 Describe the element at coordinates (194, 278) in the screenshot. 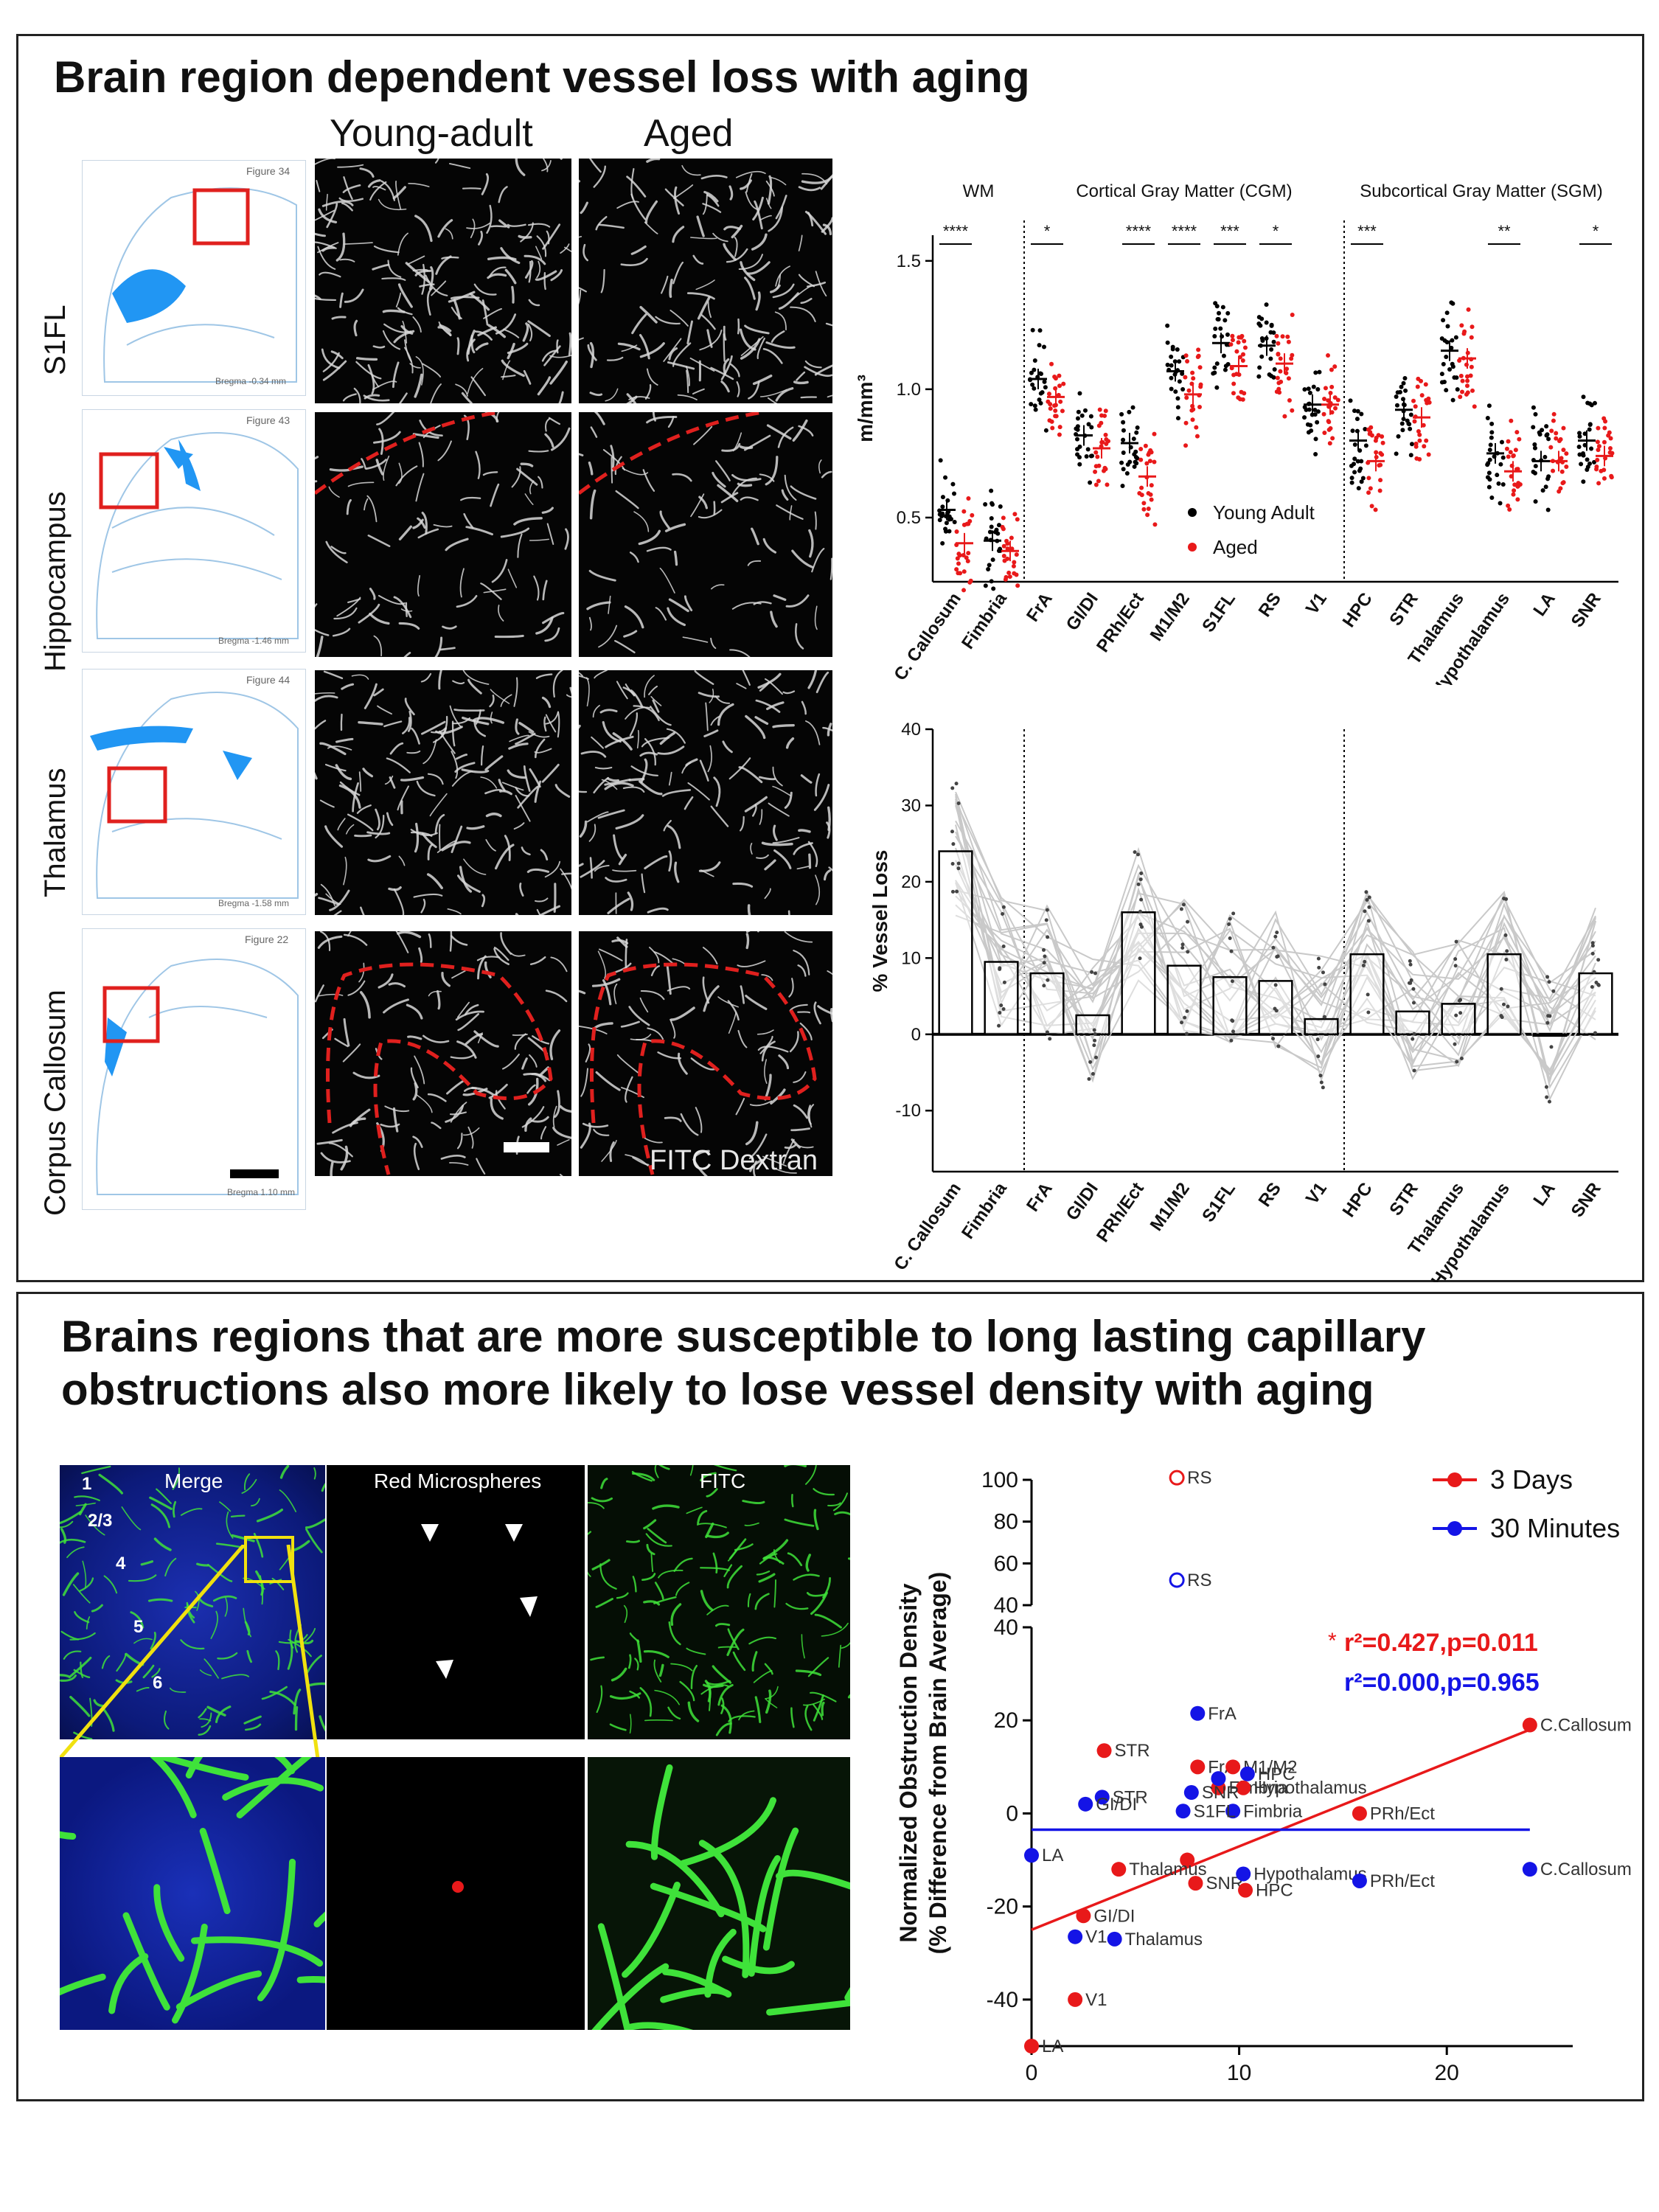

I see `atlas-s1fl: Figure 34 Bregma -0.34 mm` at that location.